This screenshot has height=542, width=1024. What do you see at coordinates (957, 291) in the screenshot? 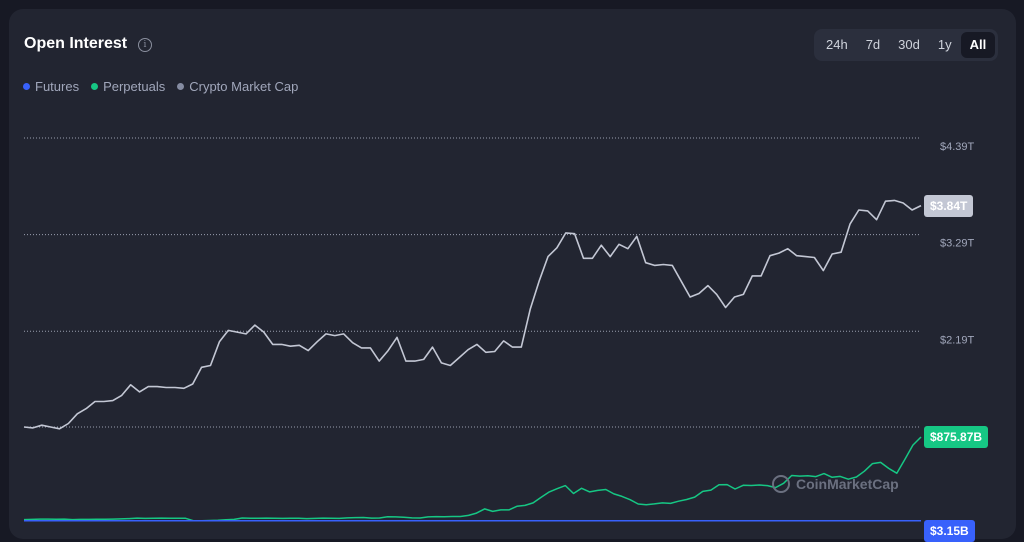
I see `y-axis-ticks: $4.39T$3.29T$2.19T$1.1T` at bounding box center [957, 291].